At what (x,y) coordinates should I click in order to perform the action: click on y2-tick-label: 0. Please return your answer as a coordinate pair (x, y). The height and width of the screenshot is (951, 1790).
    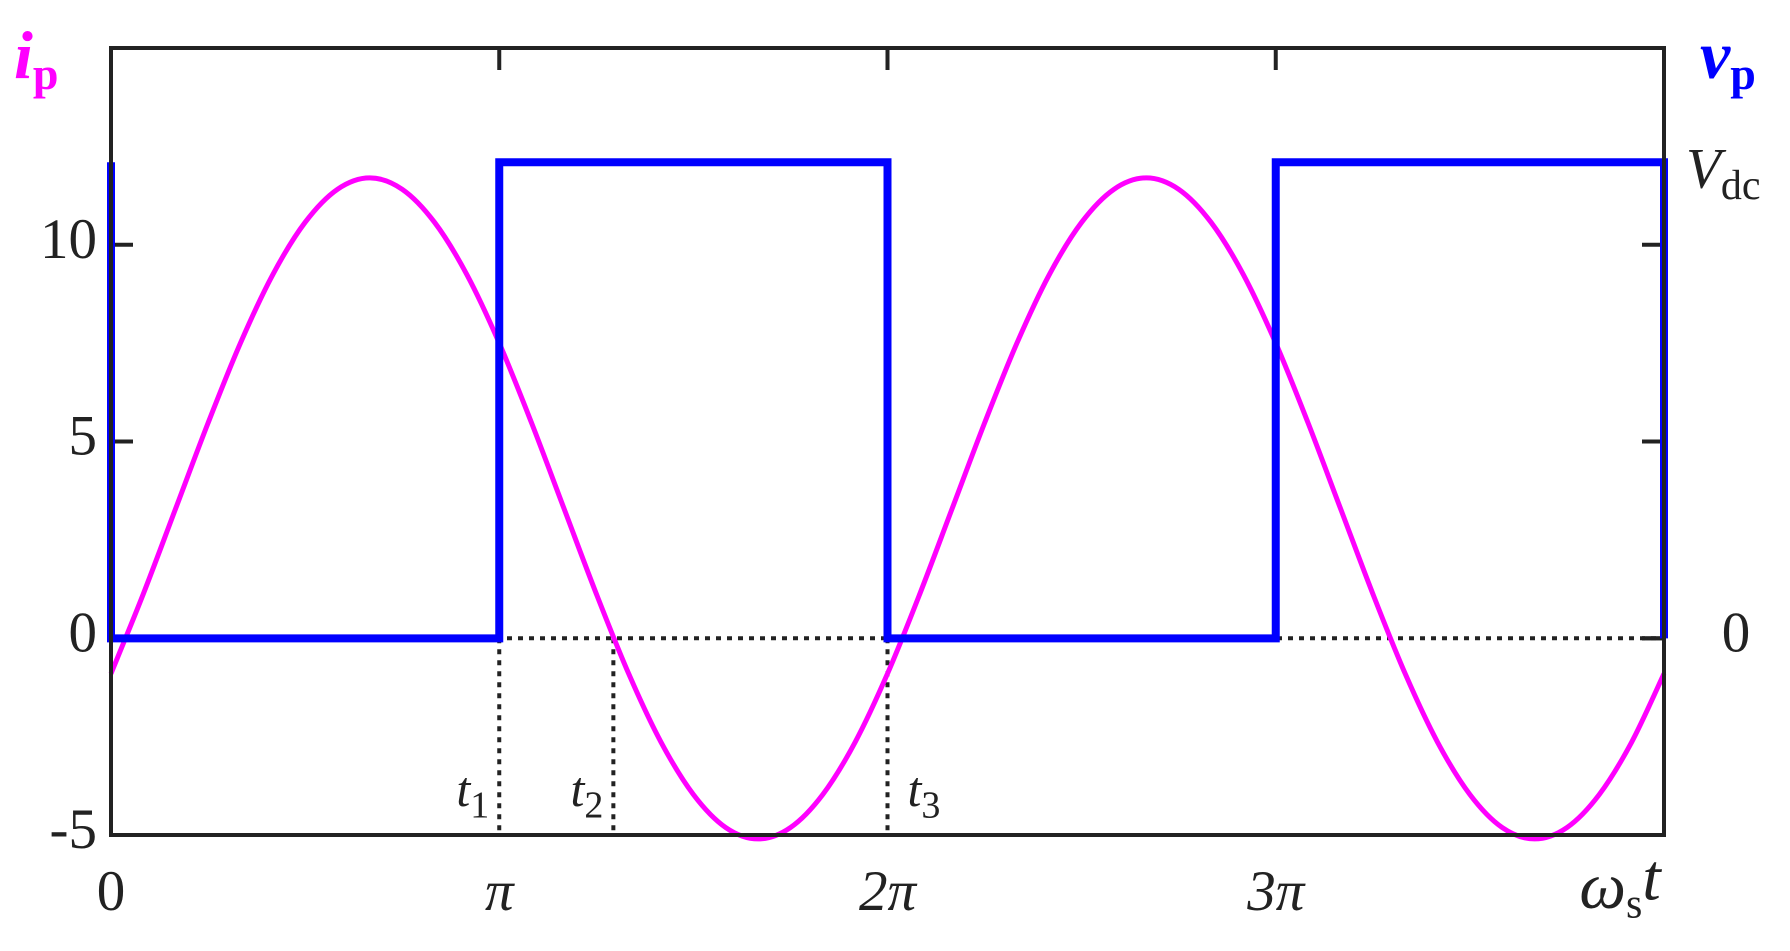
    Looking at the image, I should click on (1736, 632).